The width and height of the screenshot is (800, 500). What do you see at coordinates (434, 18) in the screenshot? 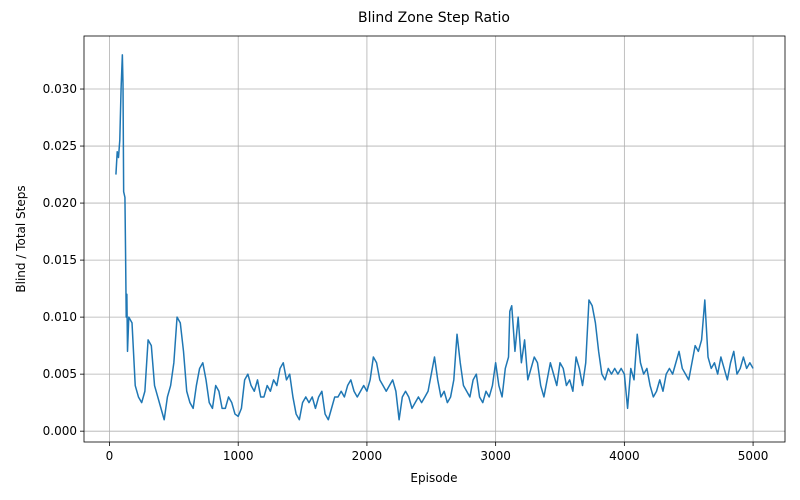
I see `chart-title: Blind Zone Step Ratio` at bounding box center [434, 18].